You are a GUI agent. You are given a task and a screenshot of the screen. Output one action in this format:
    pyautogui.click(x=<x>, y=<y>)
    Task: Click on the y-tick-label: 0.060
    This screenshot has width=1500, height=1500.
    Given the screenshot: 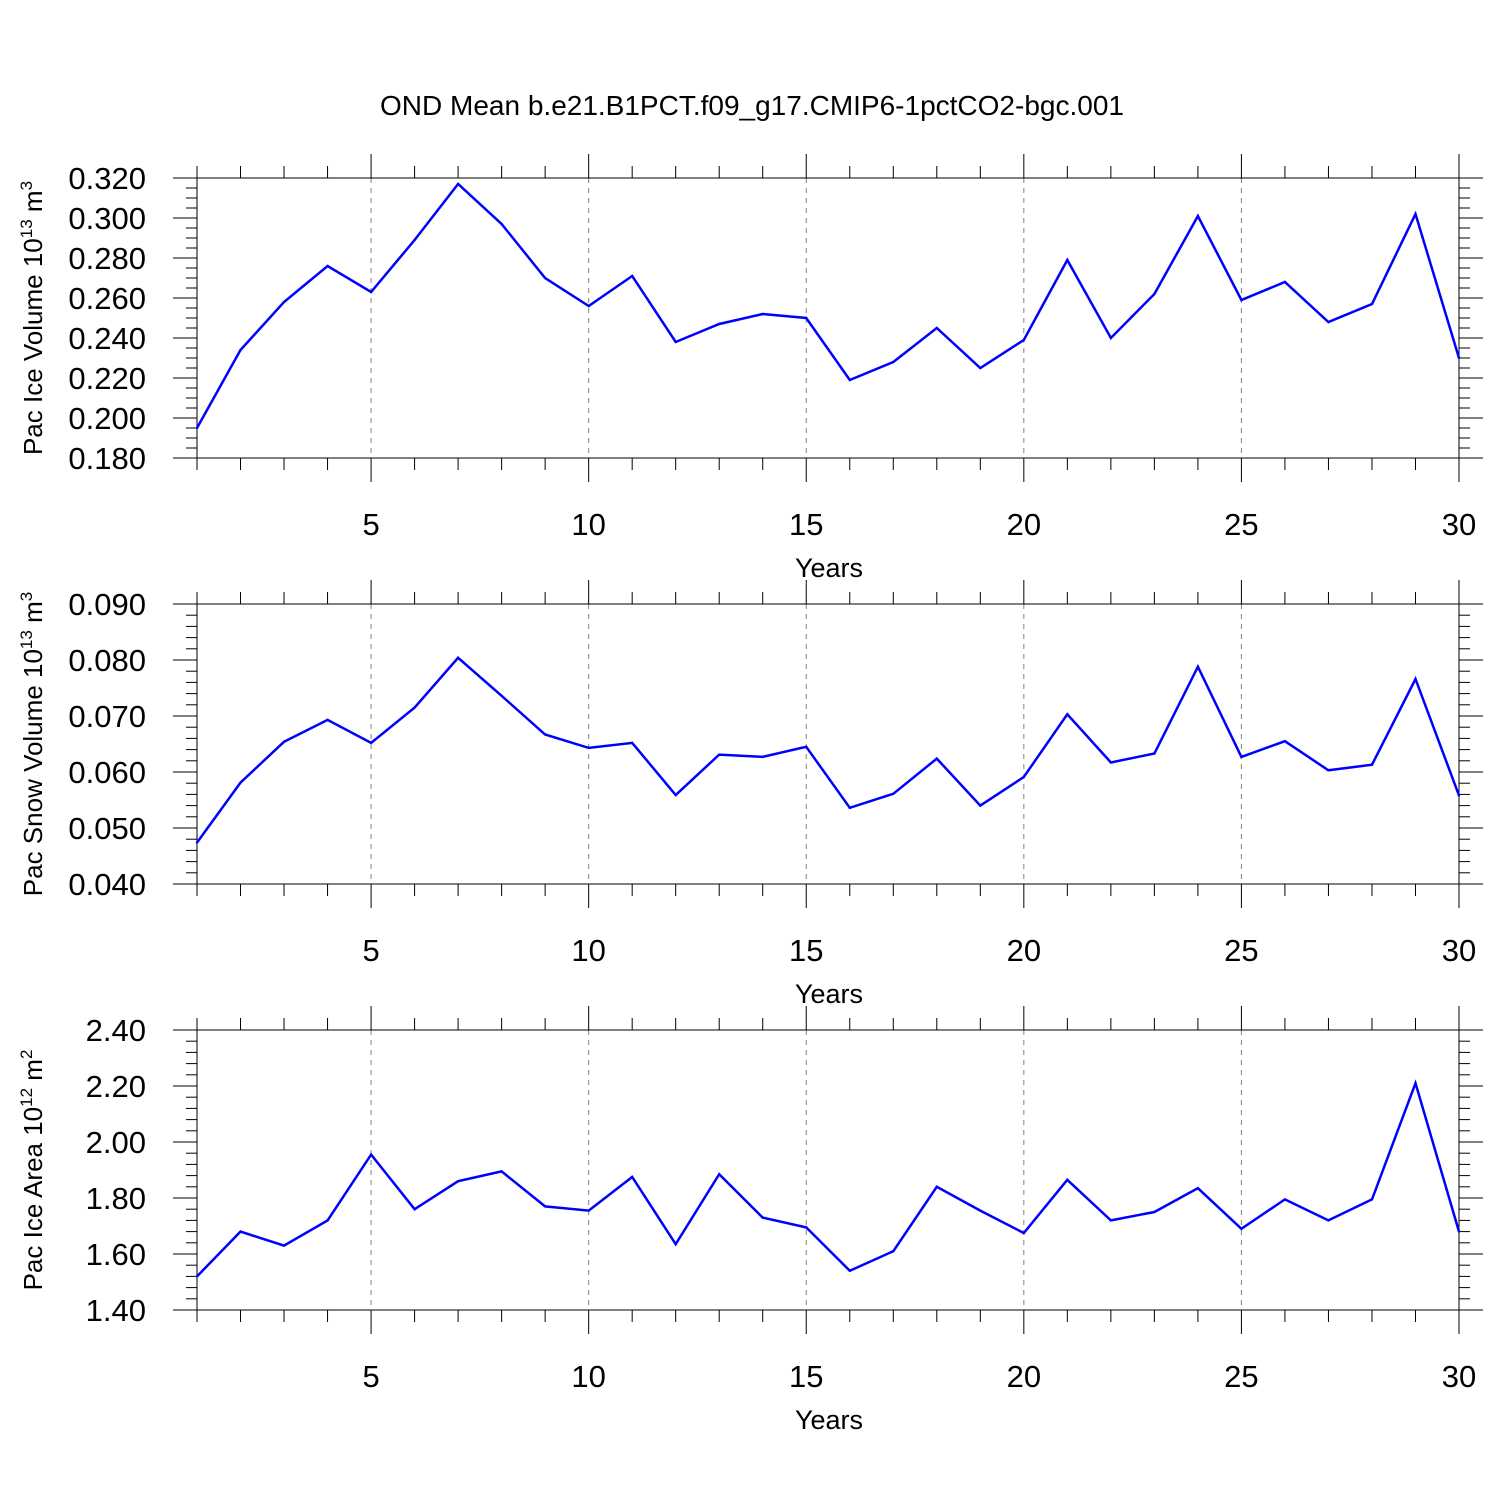 What is the action you would take?
    pyautogui.click(x=107, y=772)
    